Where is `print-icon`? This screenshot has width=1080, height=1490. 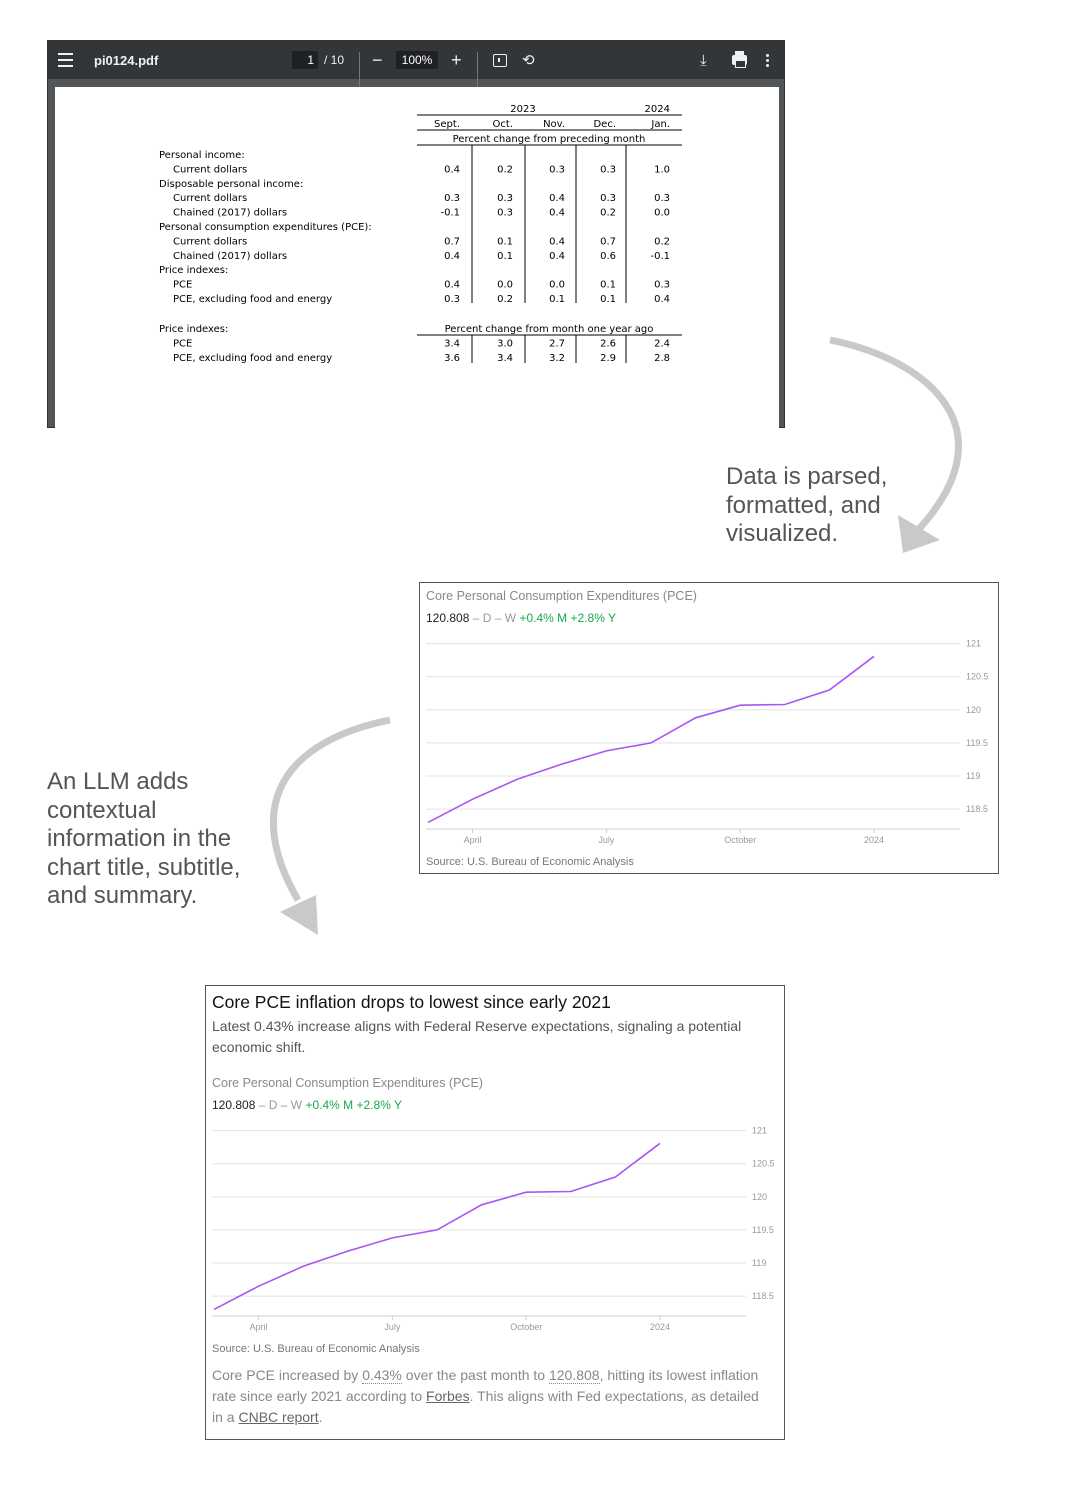 print-icon is located at coordinates (739, 60).